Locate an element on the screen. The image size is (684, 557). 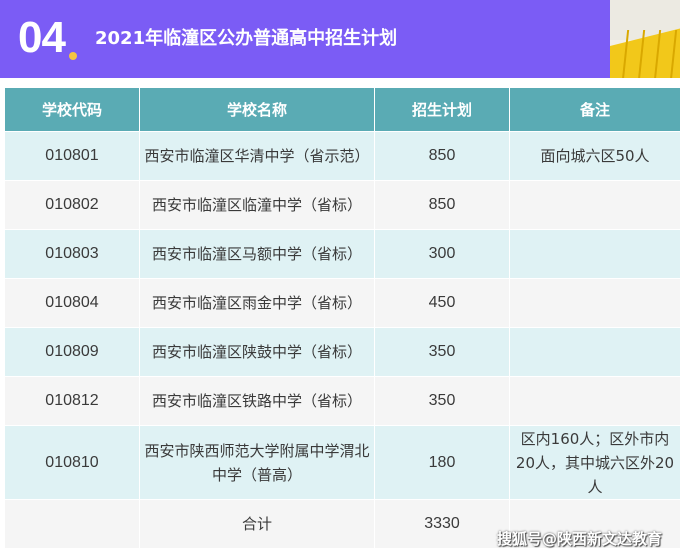
cell-name: 西安市临潼区临潼中学（省标） is located at coordinates (257, 205).